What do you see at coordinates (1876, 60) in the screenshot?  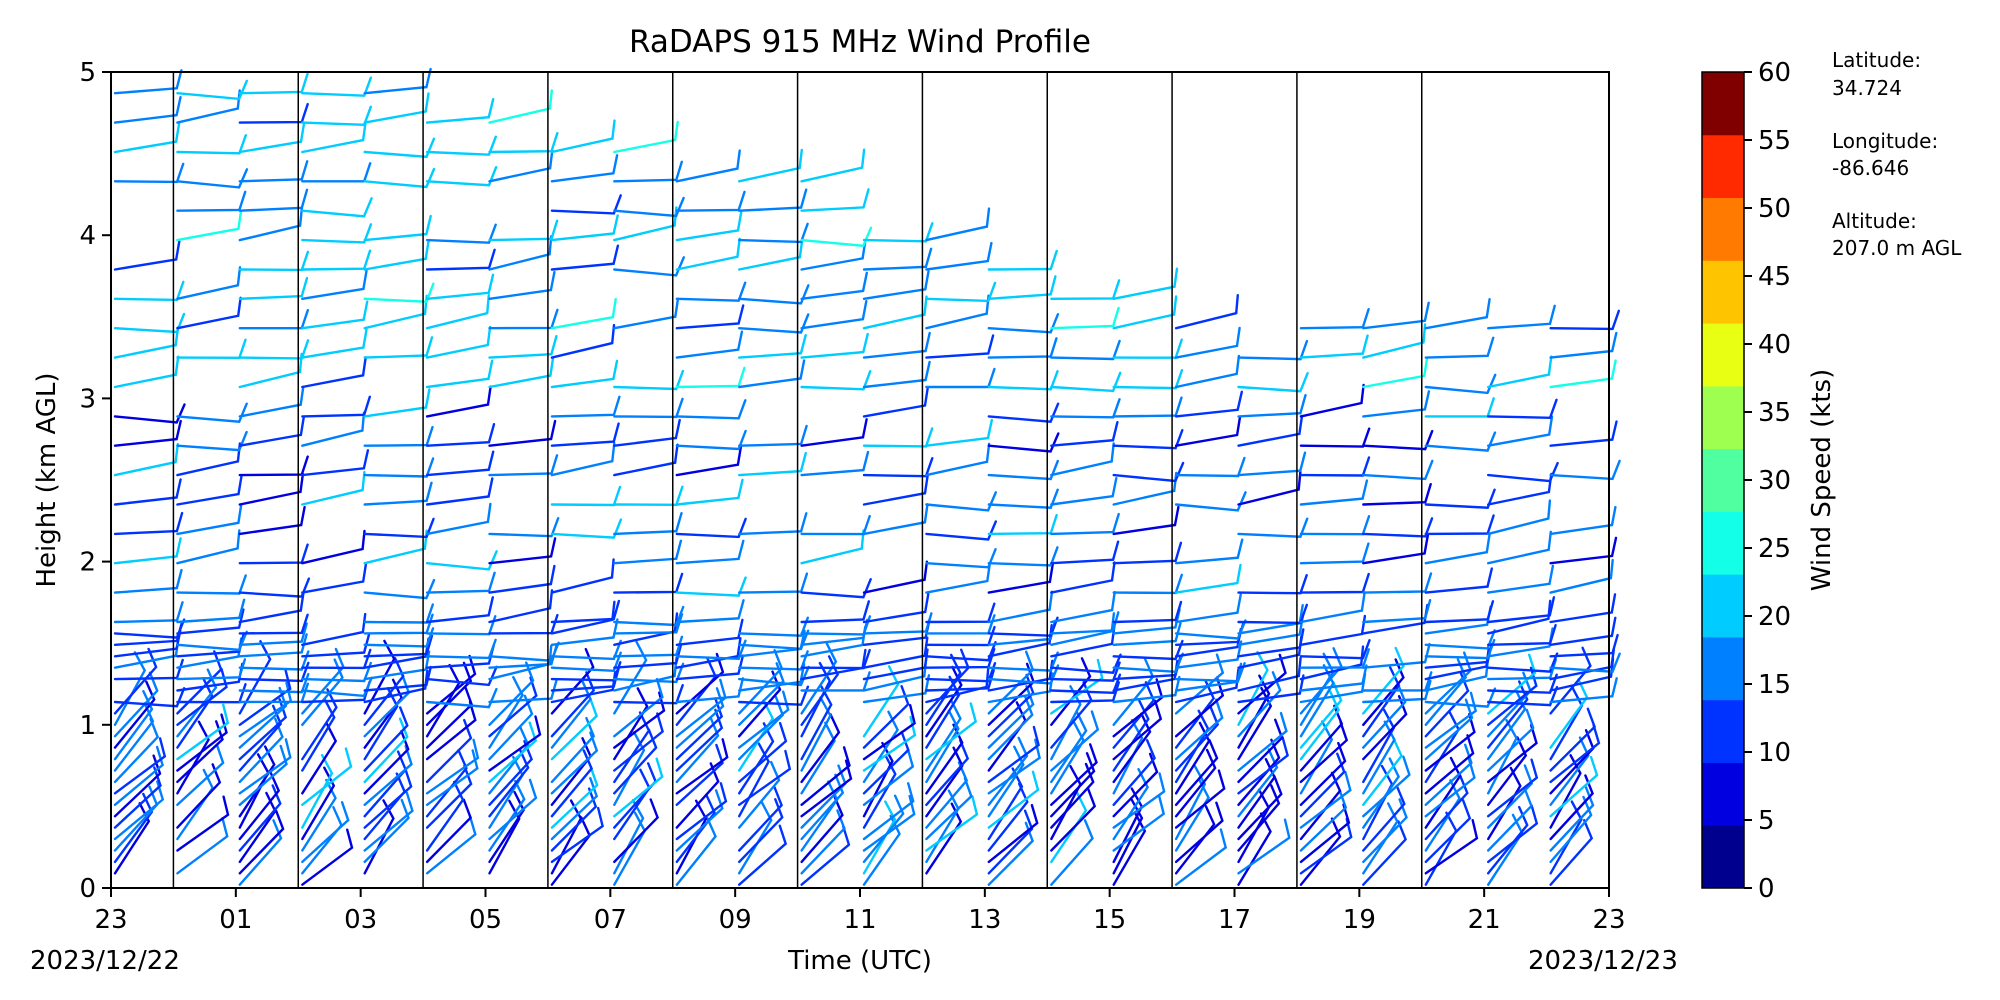 I see `latitude-label: Latitude:` at bounding box center [1876, 60].